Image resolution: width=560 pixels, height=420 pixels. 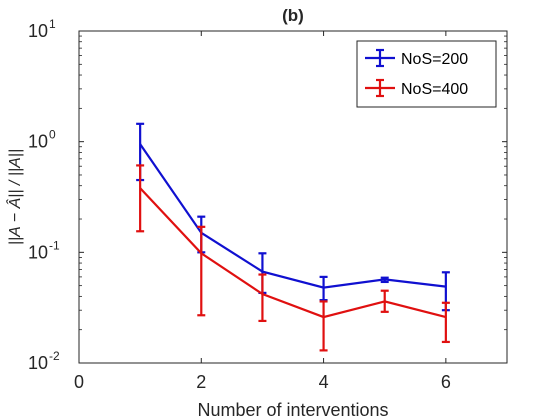 I want to click on y-tick-exponent: -1, so click(x=54, y=245).